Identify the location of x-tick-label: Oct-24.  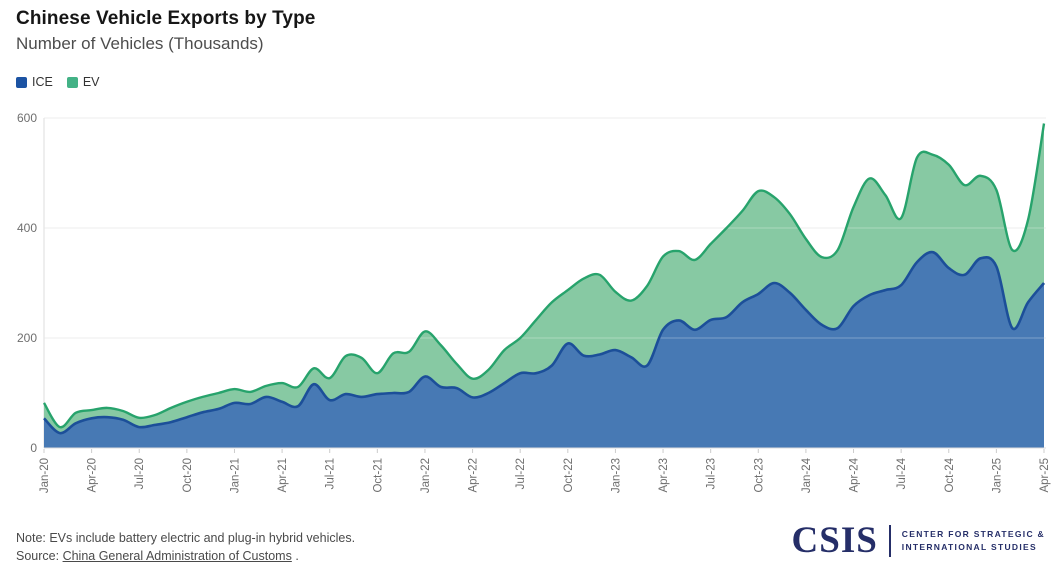
(950, 474).